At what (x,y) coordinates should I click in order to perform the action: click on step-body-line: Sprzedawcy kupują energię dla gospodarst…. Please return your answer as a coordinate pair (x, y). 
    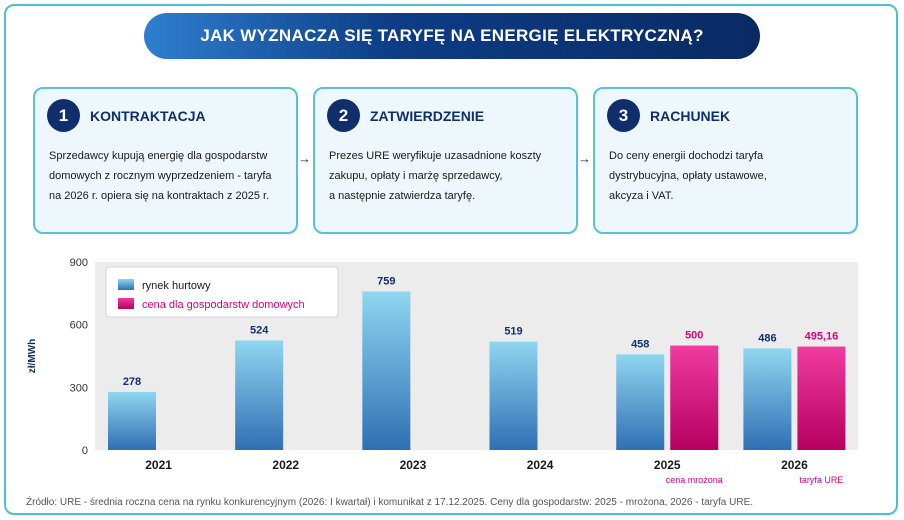
    Looking at the image, I should click on (158, 156).